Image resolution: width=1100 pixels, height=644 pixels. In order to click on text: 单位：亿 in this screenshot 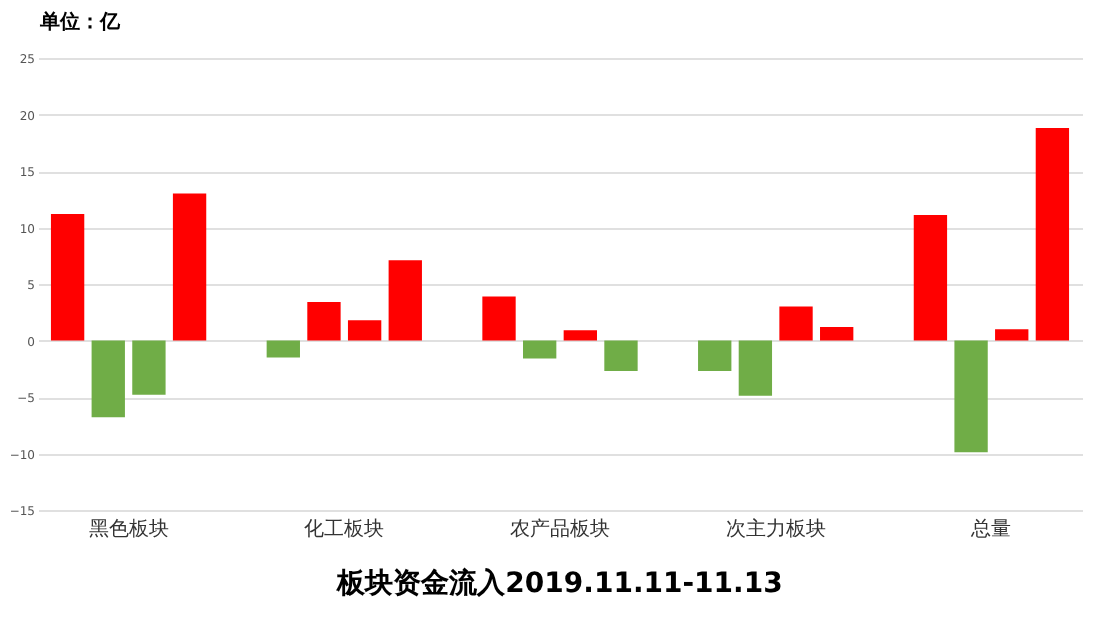, I will do `click(80, 24)`.